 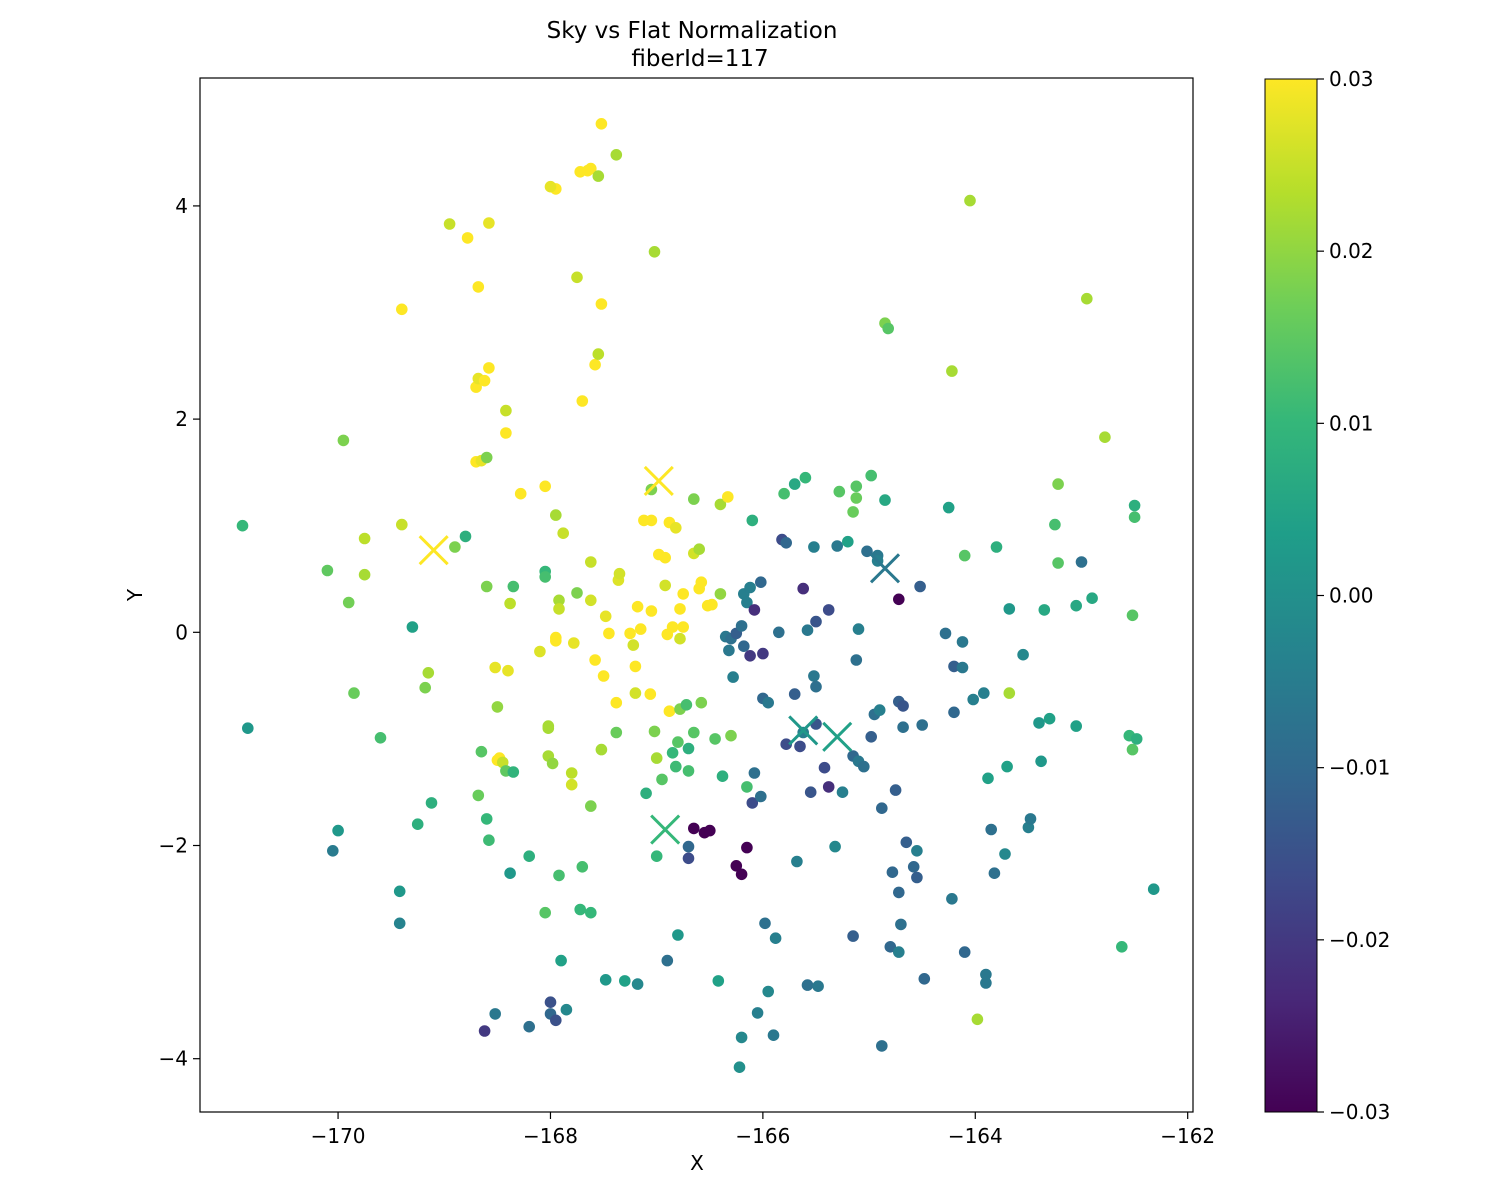 I want to click on x-axis: −170 −168 −166 −164 −162, so click(x=763, y=1130).